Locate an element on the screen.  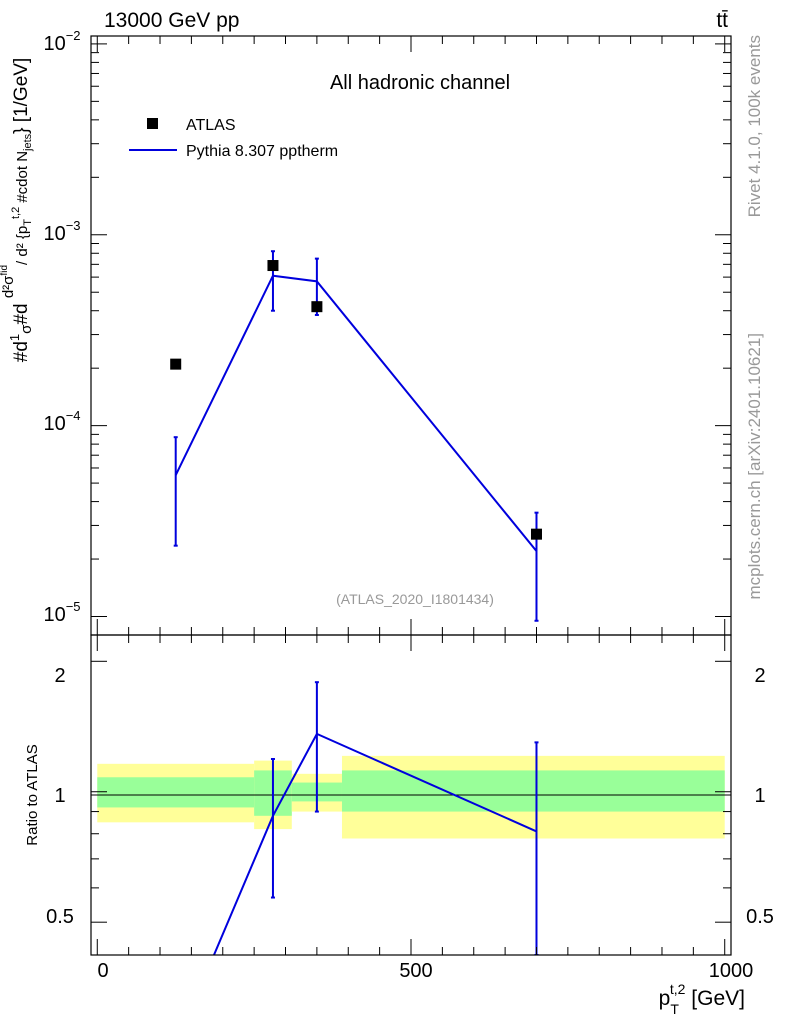
rivet-version-label: Rivet 4.1.0, 100k events is located at coordinates (754, 126).